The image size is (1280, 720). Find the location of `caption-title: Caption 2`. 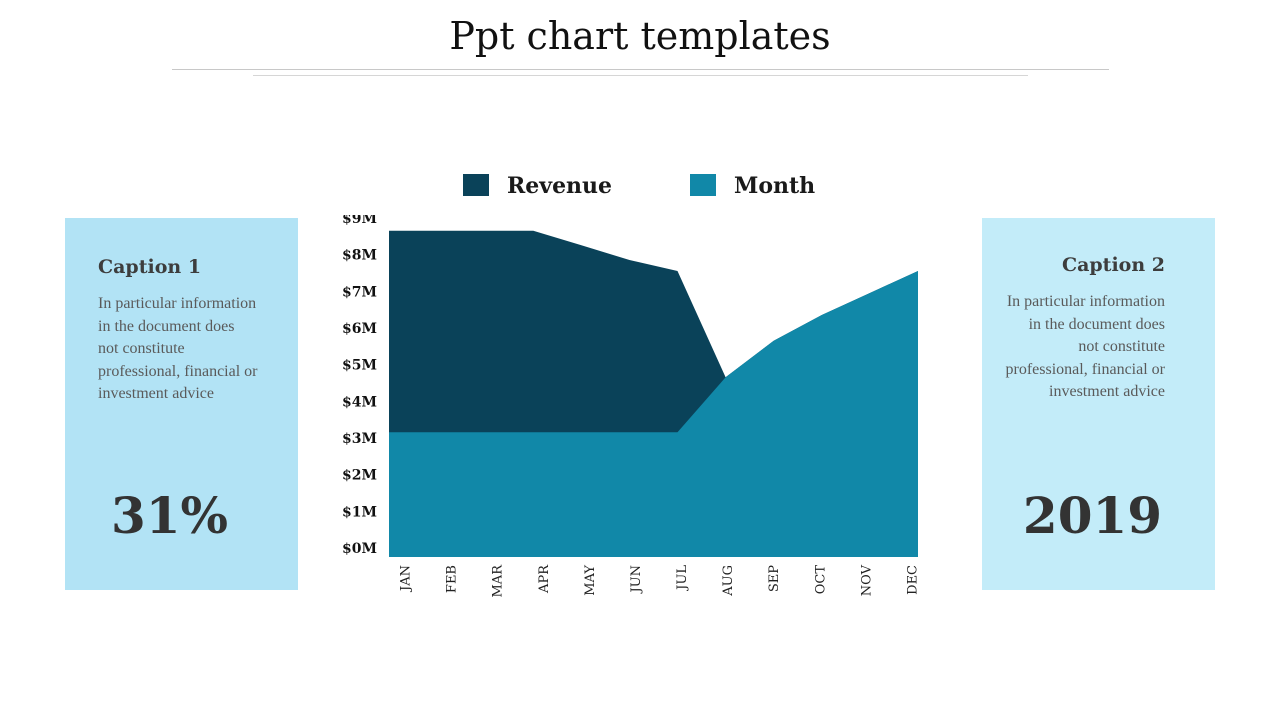

caption-title: Caption 2 is located at coordinates (1113, 265).